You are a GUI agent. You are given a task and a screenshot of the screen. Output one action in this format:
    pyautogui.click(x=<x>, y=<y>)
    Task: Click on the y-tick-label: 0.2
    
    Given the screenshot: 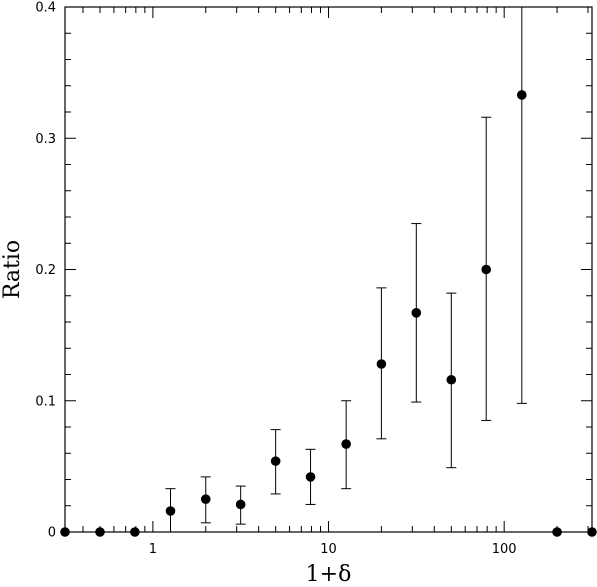 What is the action you would take?
    pyautogui.click(x=45, y=270)
    